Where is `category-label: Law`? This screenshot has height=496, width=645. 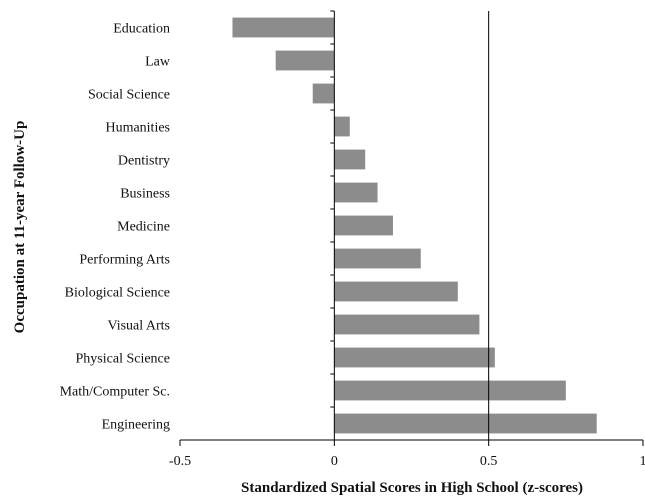 category-label: Law is located at coordinates (158, 62).